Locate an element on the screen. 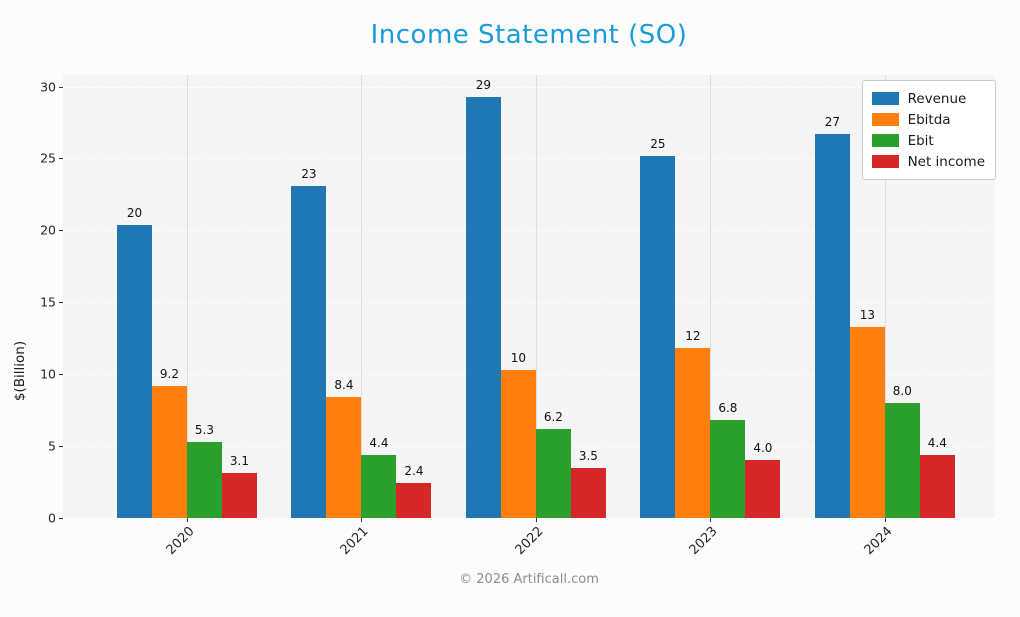  bar-value-label: 2.4 is located at coordinates (414, 471).